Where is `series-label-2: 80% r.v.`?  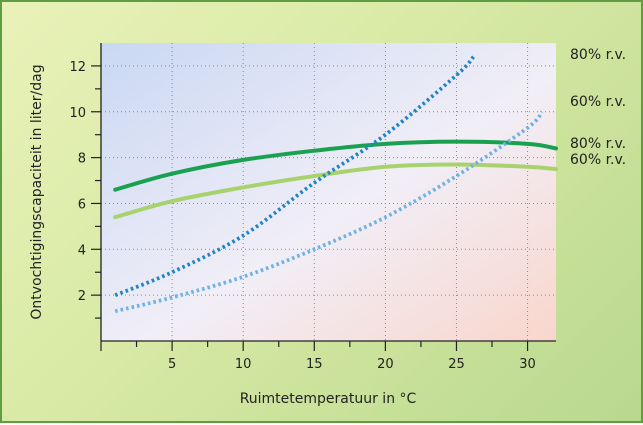 series-label-2: 80% r.v. is located at coordinates (598, 144).